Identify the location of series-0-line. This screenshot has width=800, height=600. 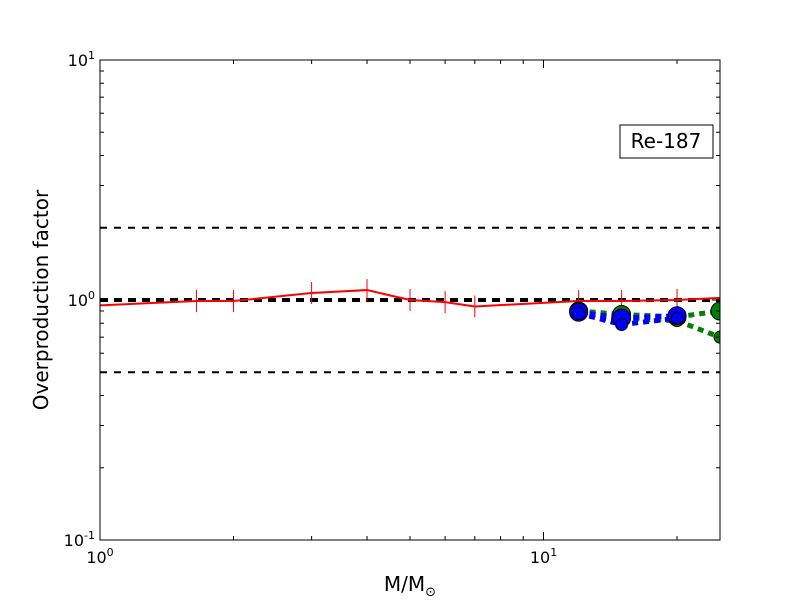
(410, 298).